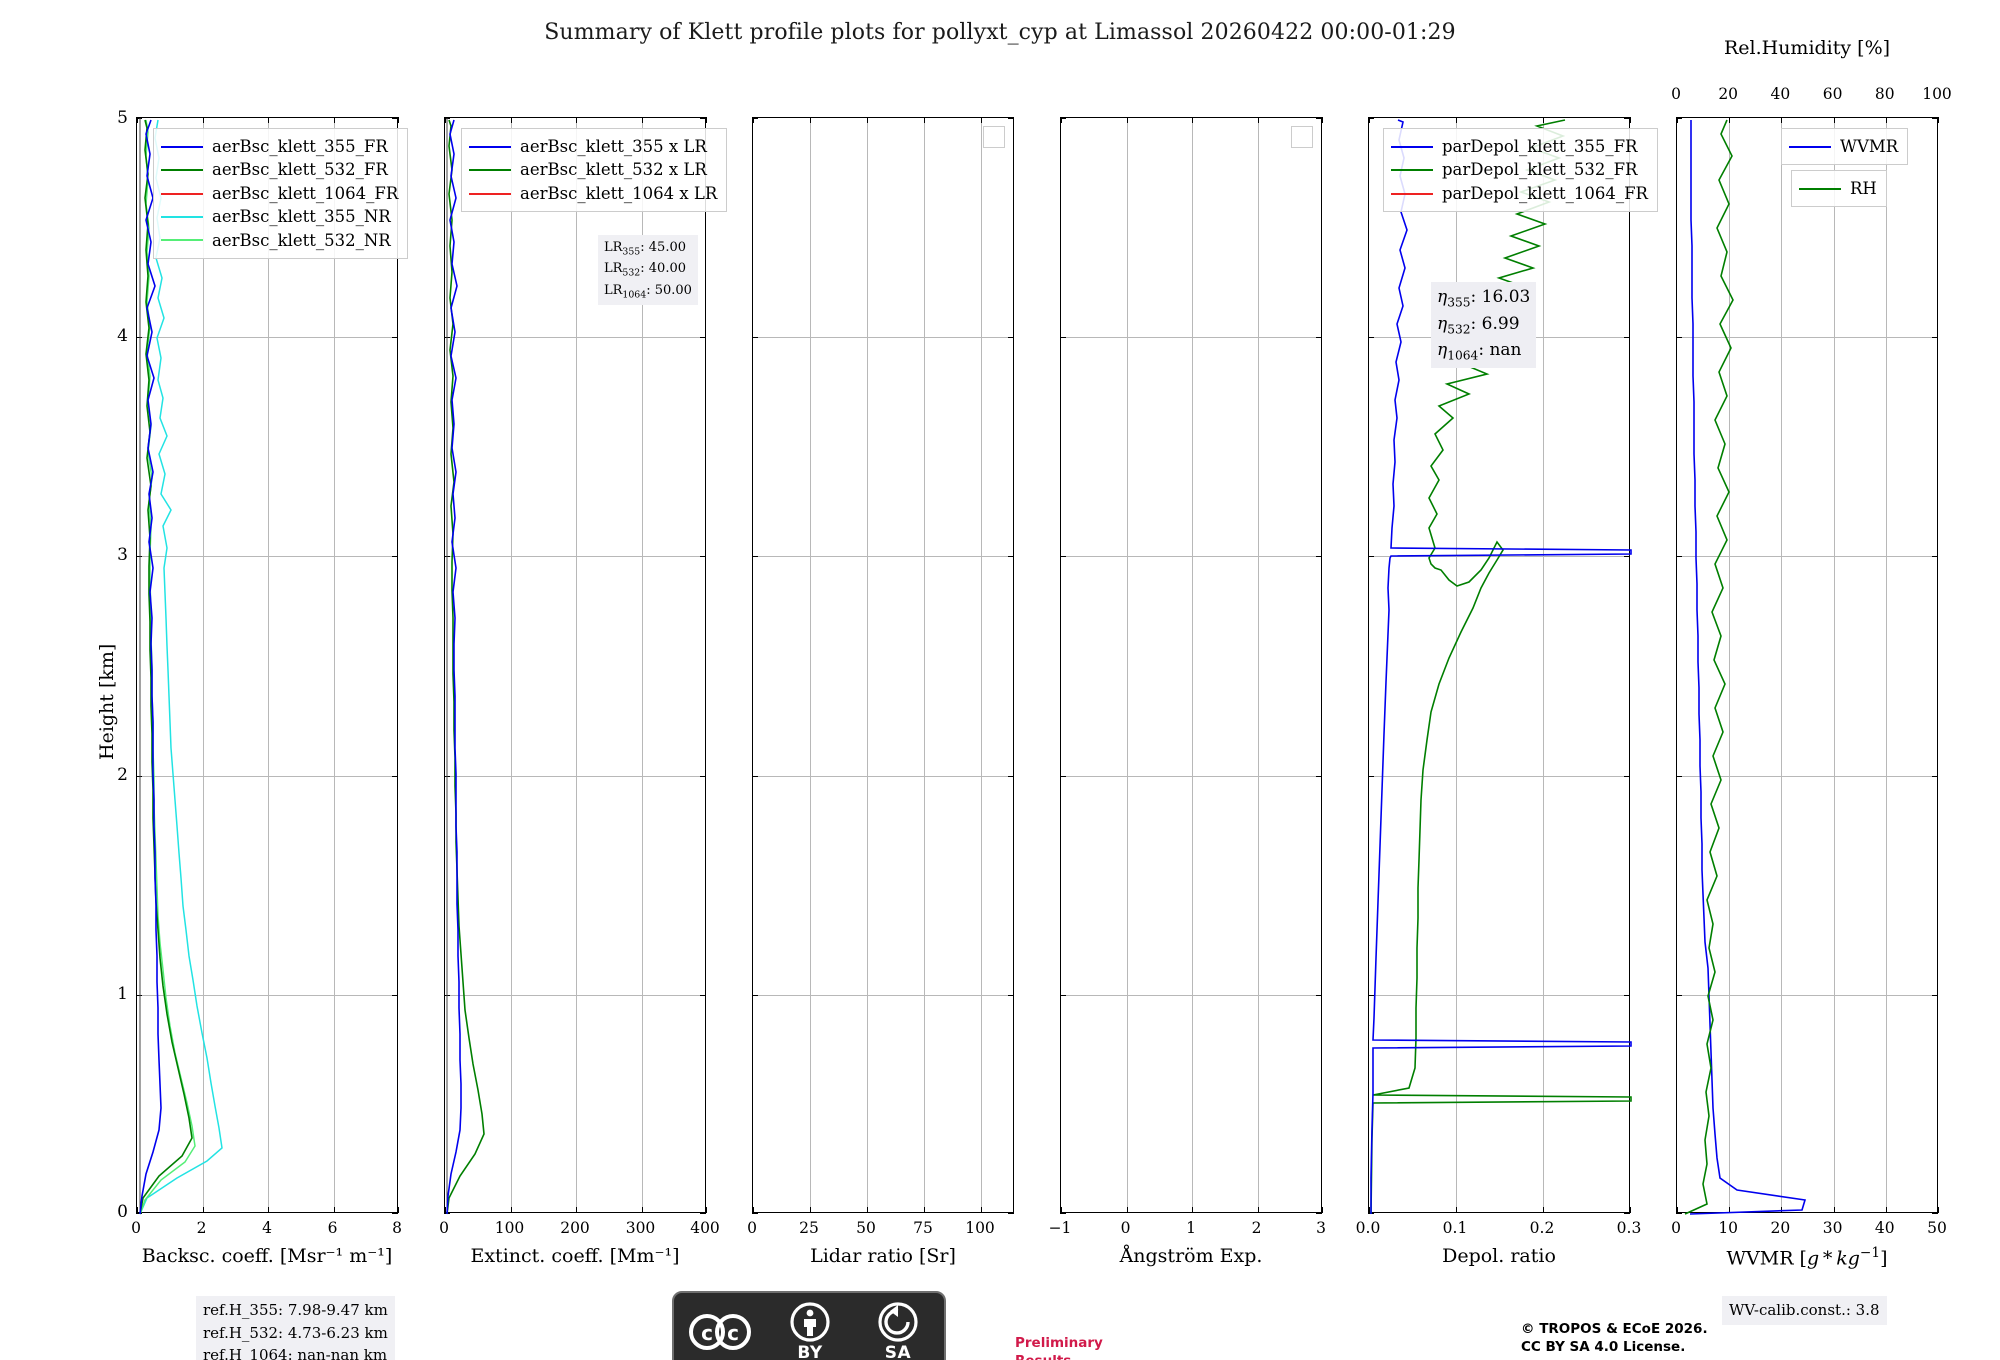 The width and height of the screenshot is (2000, 1360). I want to click on x-tick-labels-wvmr: 0 10 20 30 40 50, so click(1809, 1230).